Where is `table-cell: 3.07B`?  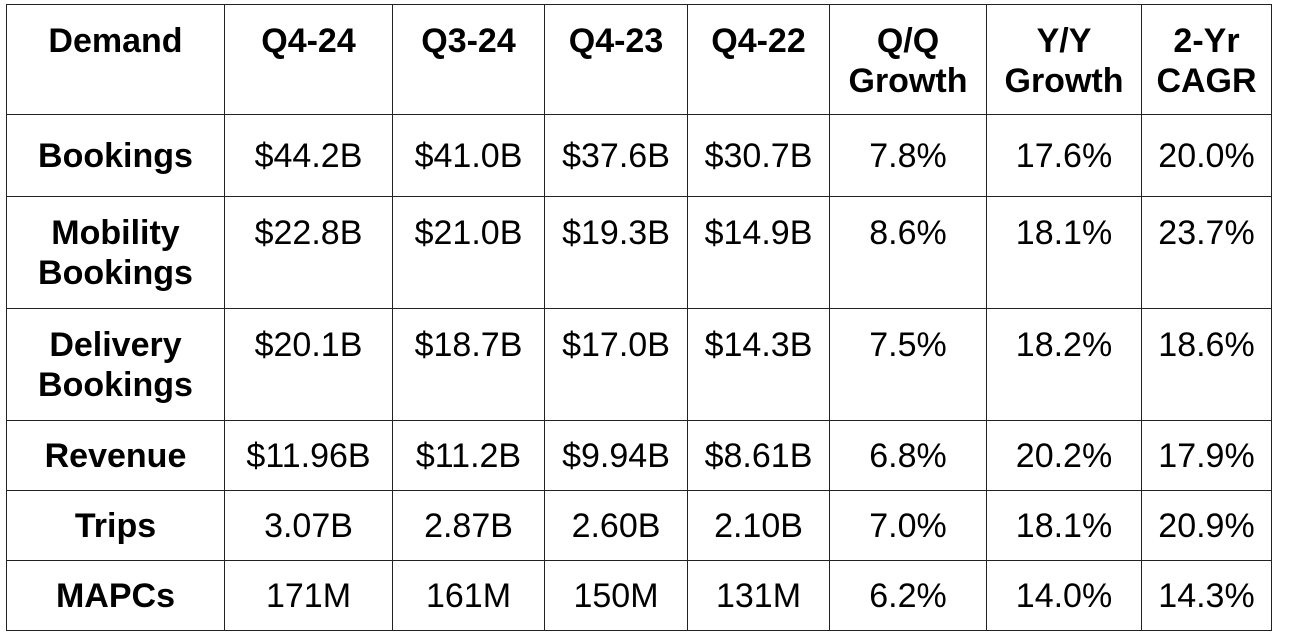 table-cell: 3.07B is located at coordinates (308, 525).